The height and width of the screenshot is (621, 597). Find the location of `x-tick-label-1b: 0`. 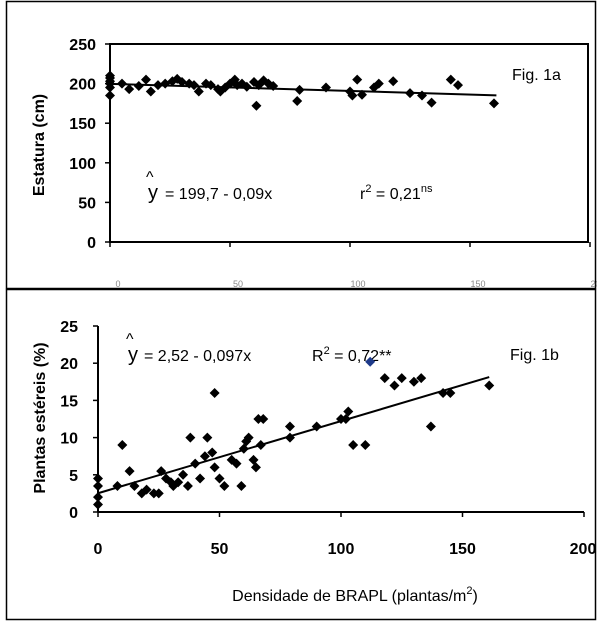

x-tick-label-1b: 0 is located at coordinates (98, 549).